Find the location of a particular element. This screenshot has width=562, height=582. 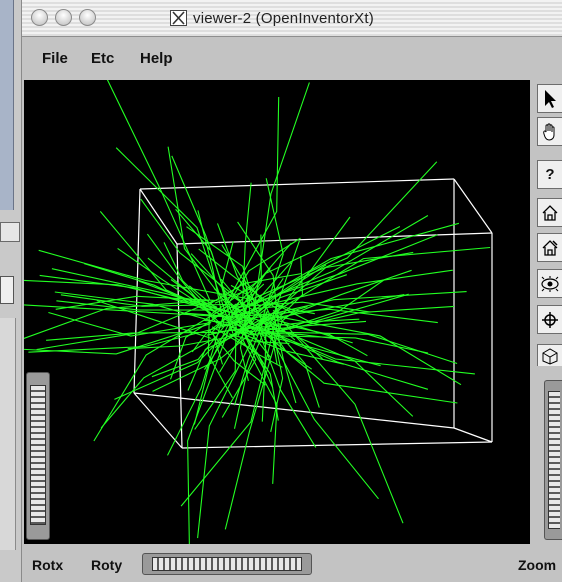

zoom-thumbwheel is located at coordinates (553, 460).